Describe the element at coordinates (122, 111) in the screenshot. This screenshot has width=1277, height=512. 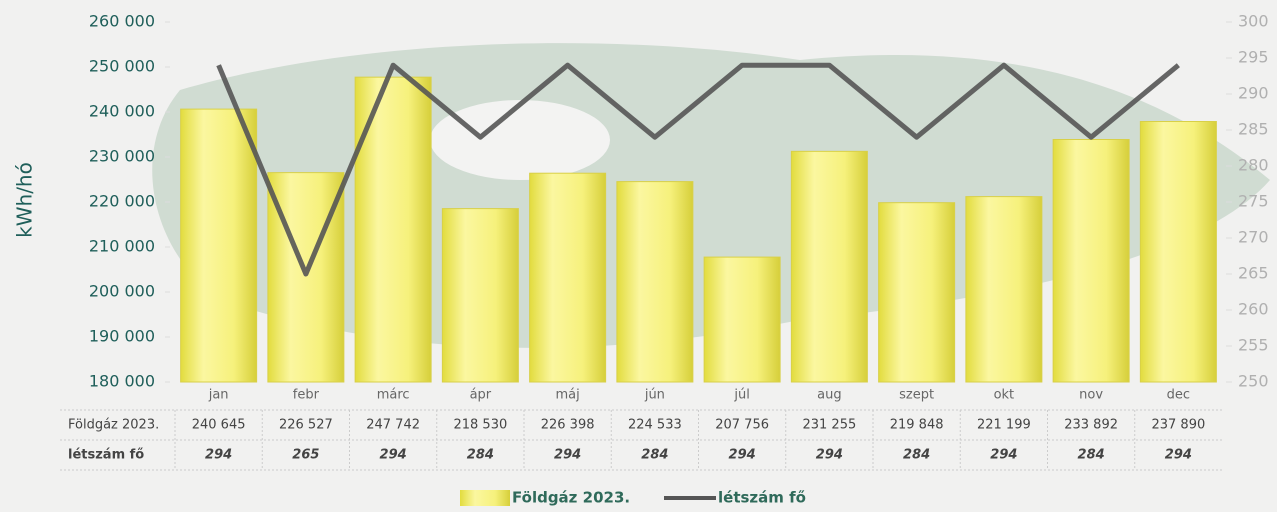
I see `y-tick-label: 240 000` at that location.